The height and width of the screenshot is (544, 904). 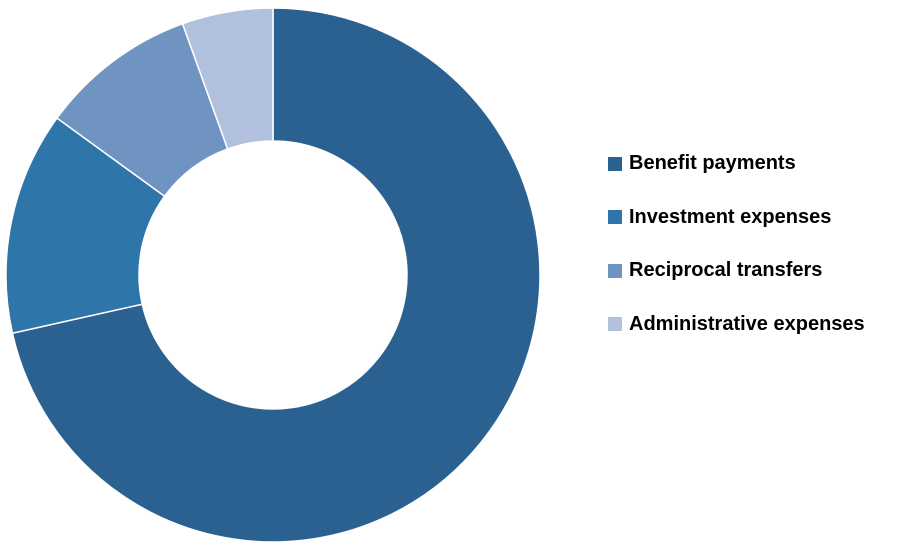 What do you see at coordinates (227, 78) in the screenshot?
I see `donut-slice-administrative-expenses` at bounding box center [227, 78].